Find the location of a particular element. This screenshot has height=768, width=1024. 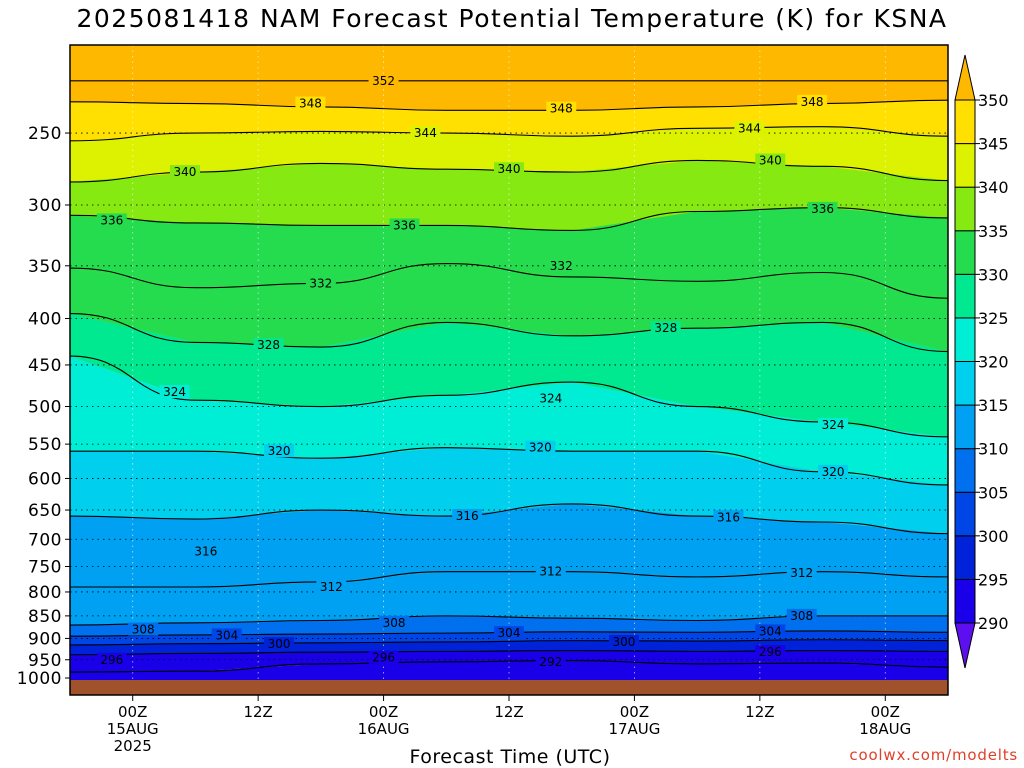

contour-label-15: 328 is located at coordinates (665, 328).